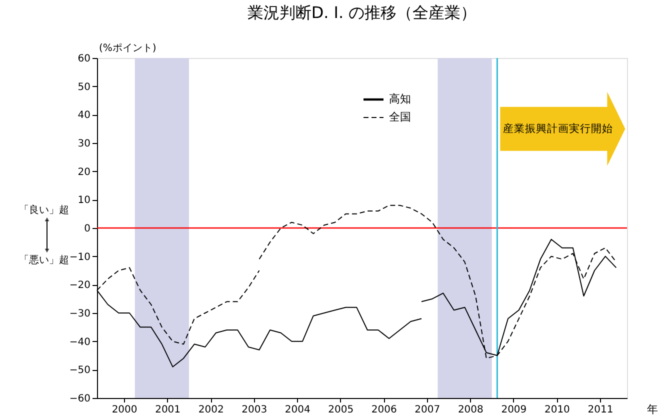 The height and width of the screenshot is (418, 672). Describe the element at coordinates (127, 48) in the screenshot. I see `y-axis-title: (%ポイント)` at that location.